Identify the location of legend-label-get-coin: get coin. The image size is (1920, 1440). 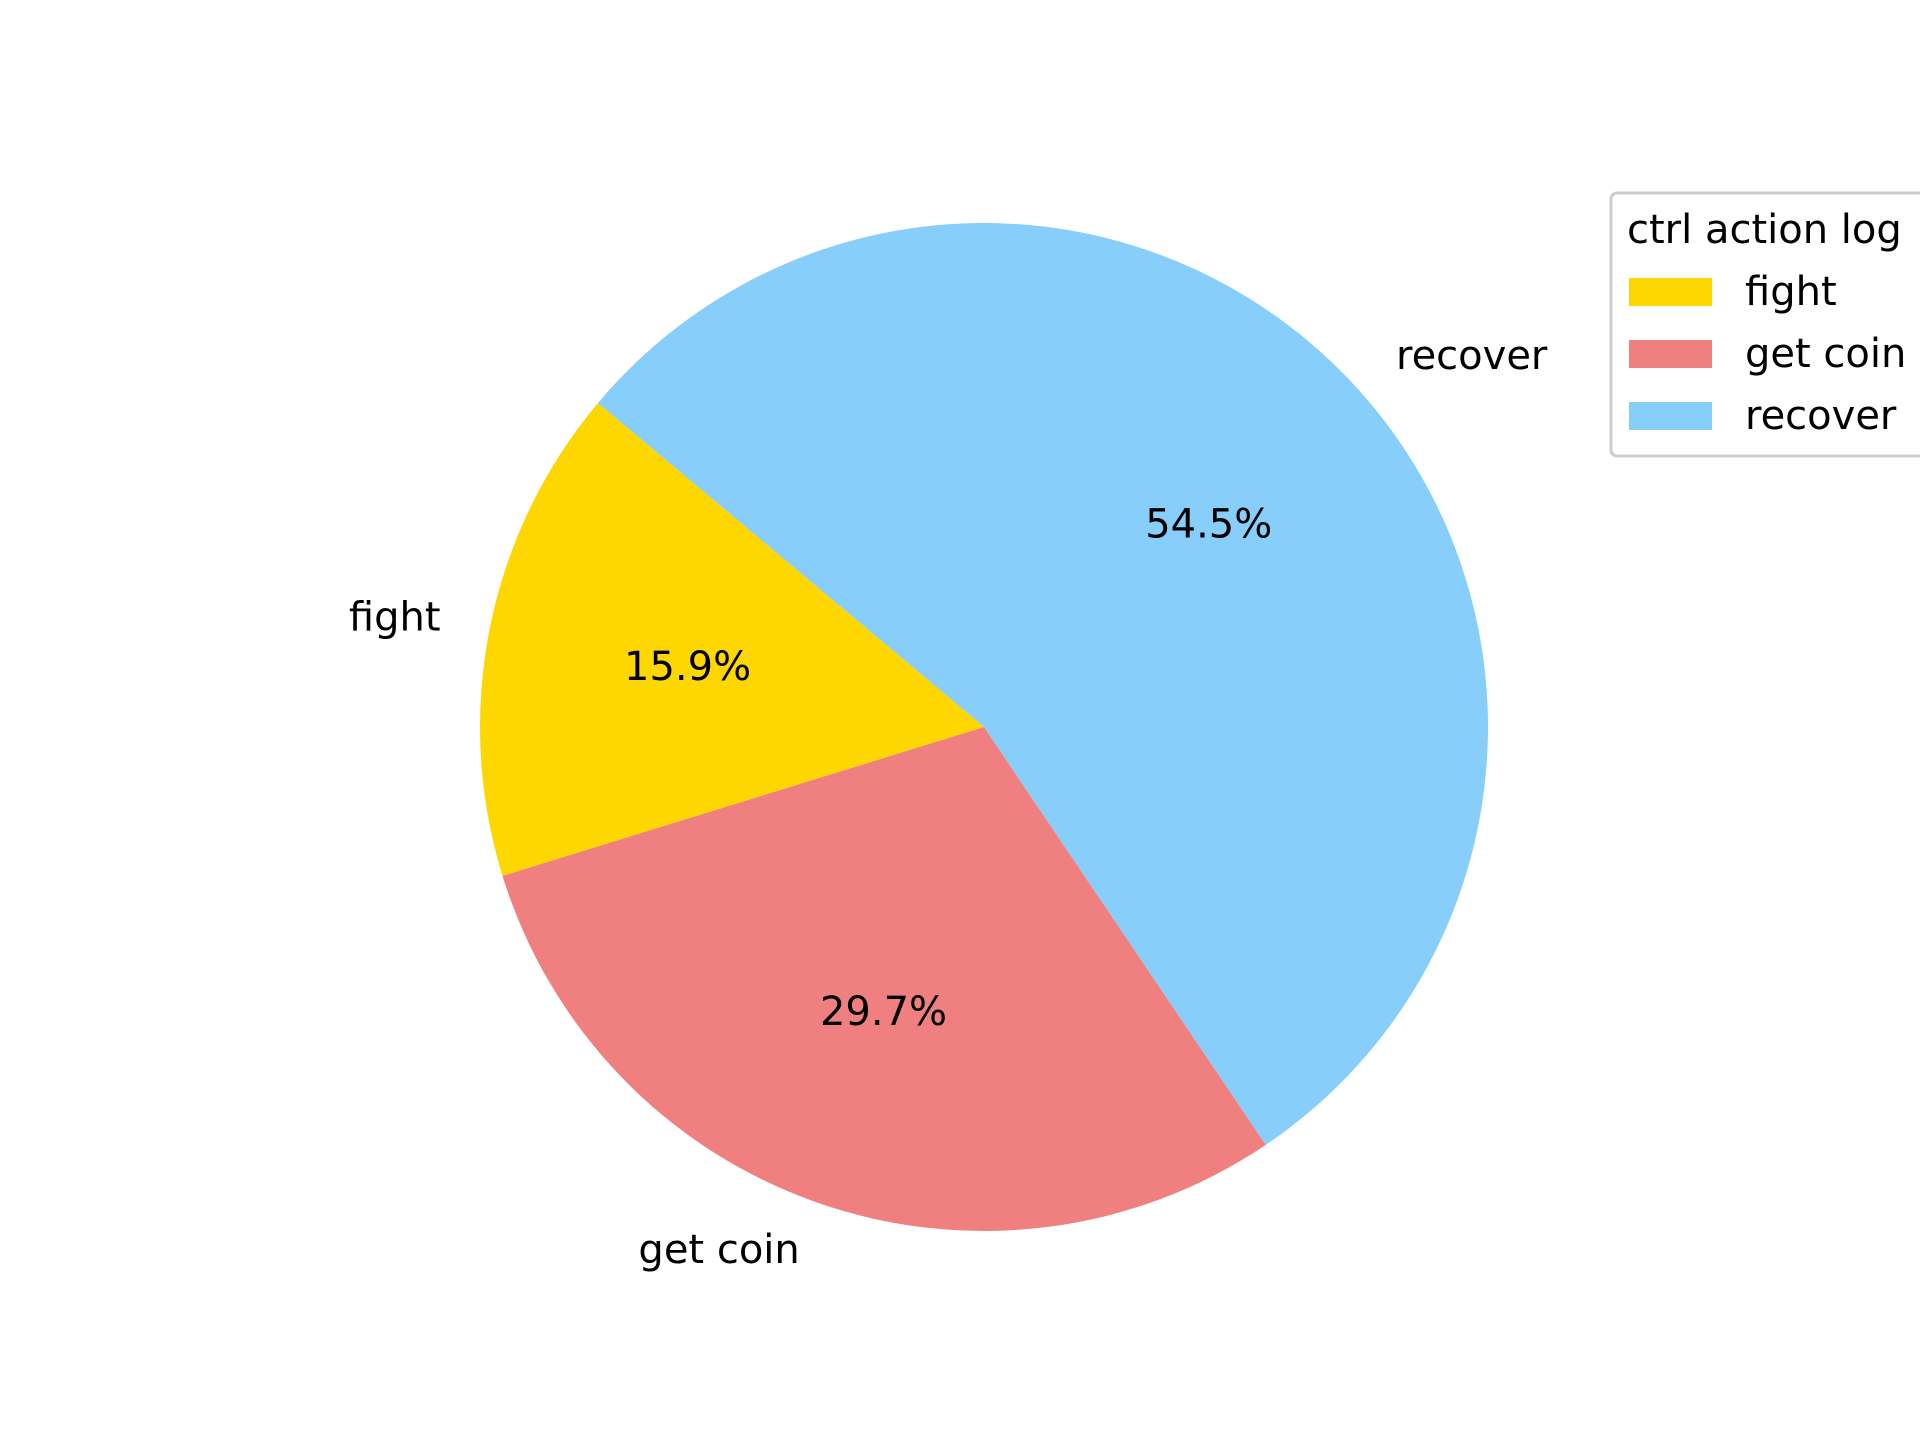
(1825, 354).